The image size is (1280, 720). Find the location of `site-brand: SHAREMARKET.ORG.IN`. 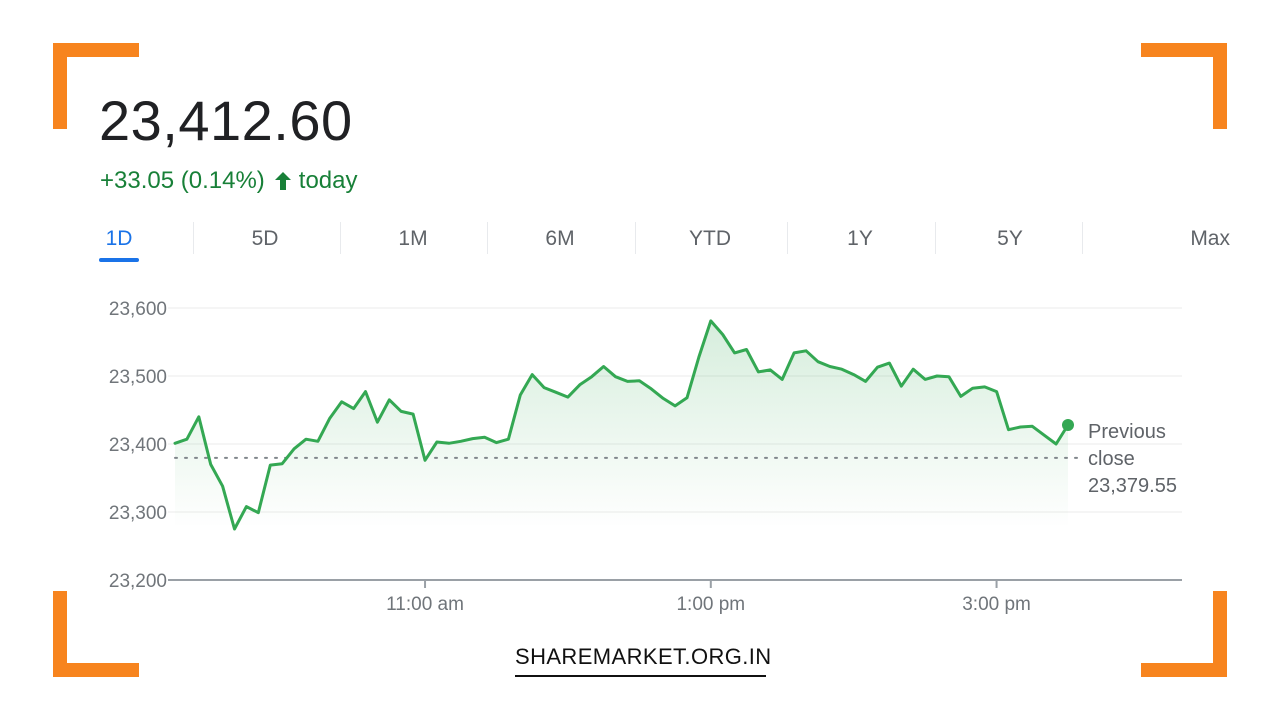

site-brand: SHAREMARKET.ORG.IN is located at coordinates (643, 656).